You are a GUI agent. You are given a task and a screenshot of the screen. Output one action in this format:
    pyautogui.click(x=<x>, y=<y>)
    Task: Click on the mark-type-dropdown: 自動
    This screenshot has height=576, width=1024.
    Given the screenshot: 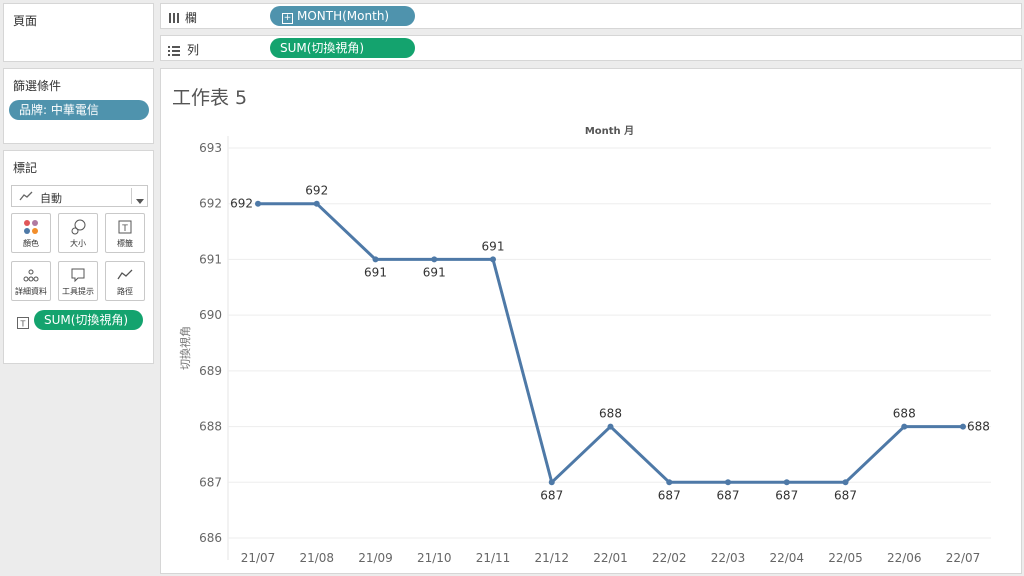 What is the action you would take?
    pyautogui.click(x=79, y=196)
    